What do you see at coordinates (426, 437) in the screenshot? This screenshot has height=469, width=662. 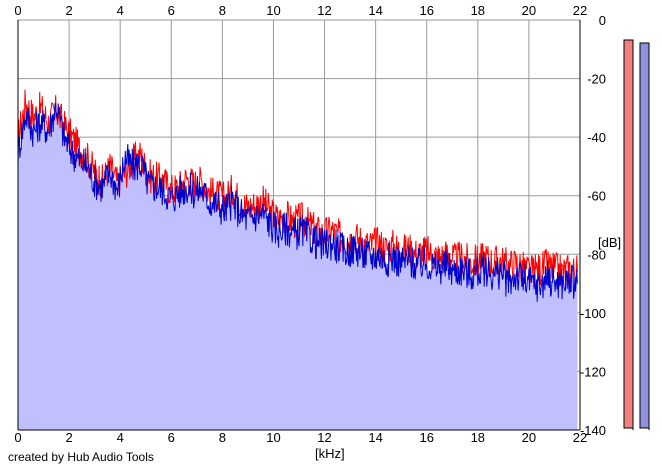 I see `x-tick-label-bottom: 16` at bounding box center [426, 437].